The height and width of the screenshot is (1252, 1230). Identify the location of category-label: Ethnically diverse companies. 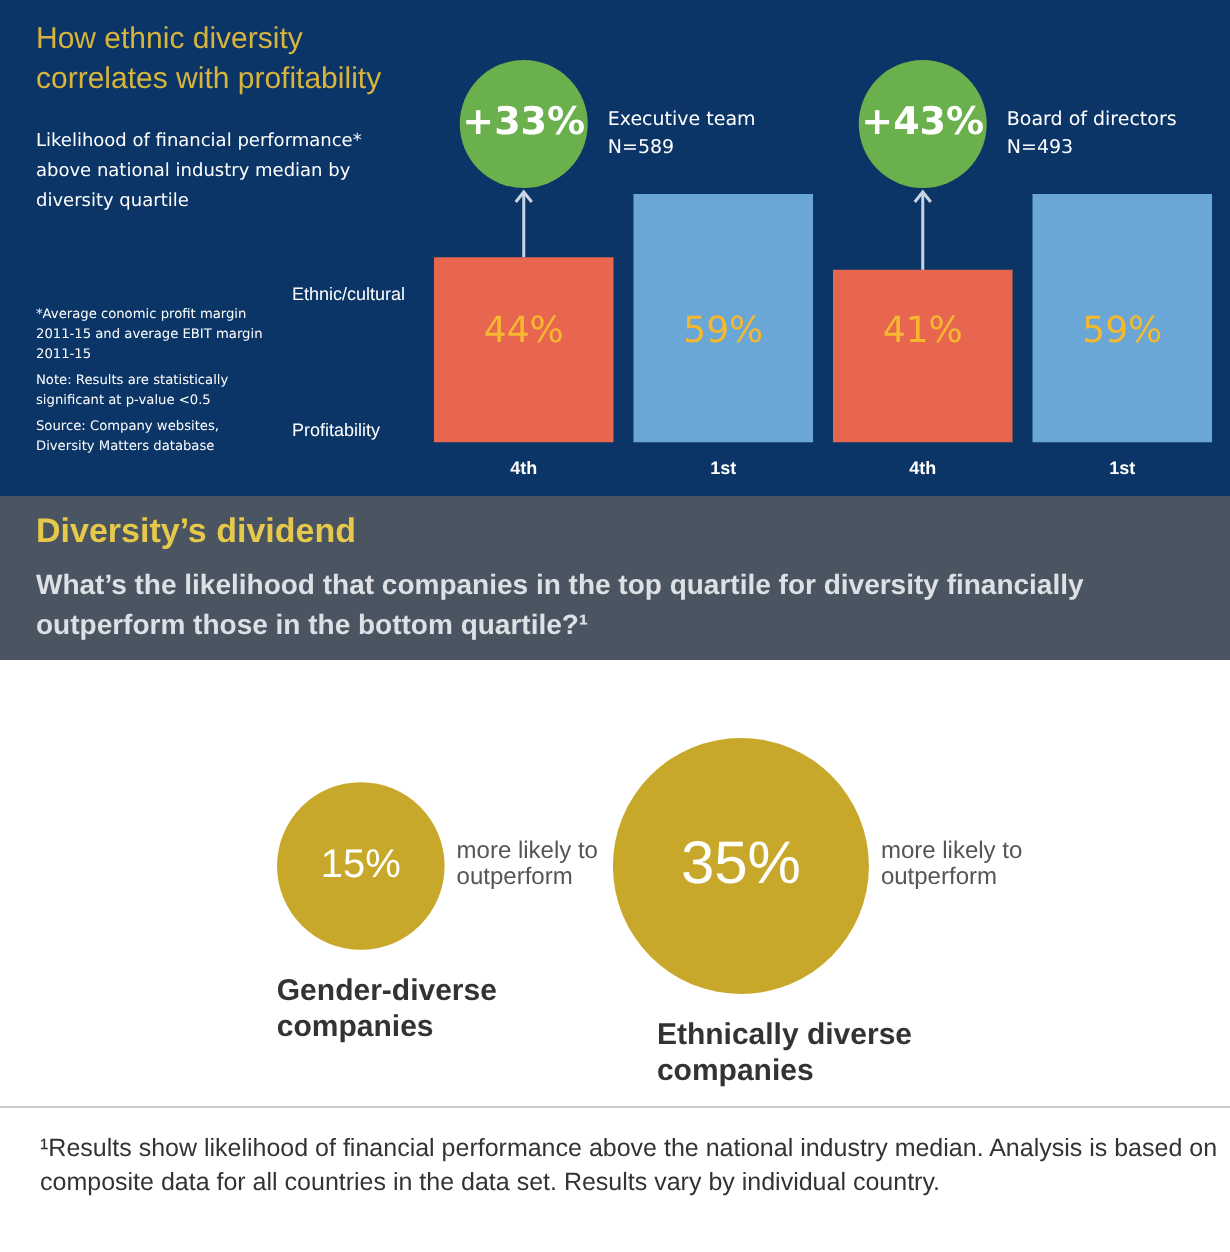
(785, 1054).